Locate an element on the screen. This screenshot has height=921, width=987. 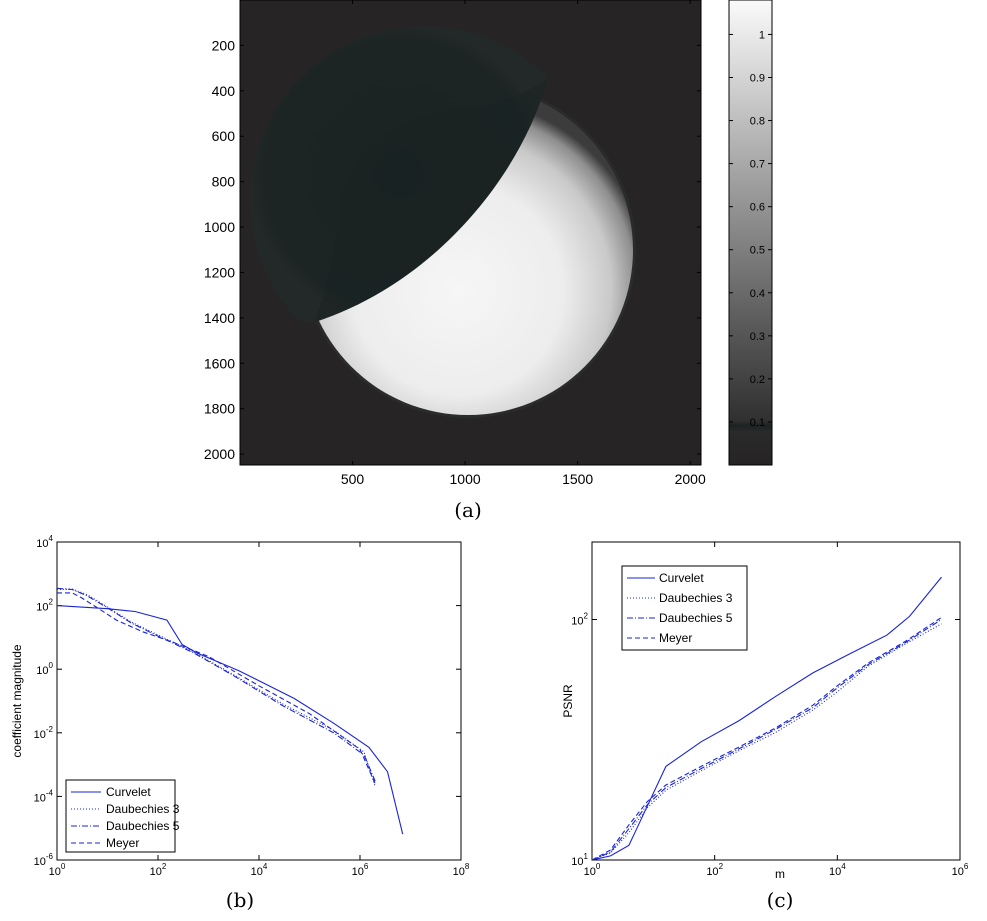
b-xtick-label: 10⁰ is located at coordinates (57, 870).